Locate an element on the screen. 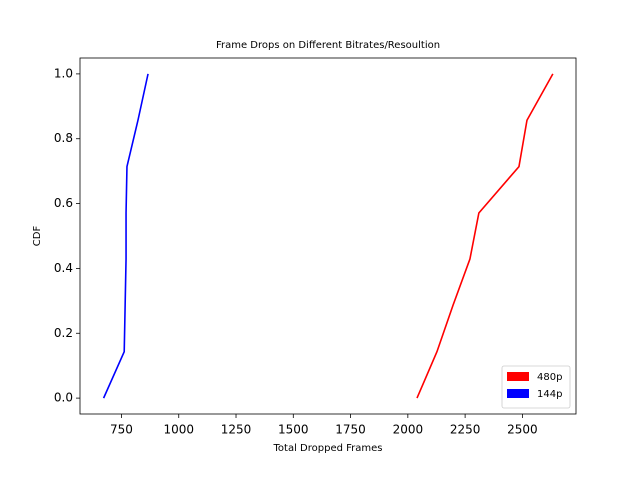 The width and height of the screenshot is (640, 480). y-tick-label: 0.0 is located at coordinates (63, 398).